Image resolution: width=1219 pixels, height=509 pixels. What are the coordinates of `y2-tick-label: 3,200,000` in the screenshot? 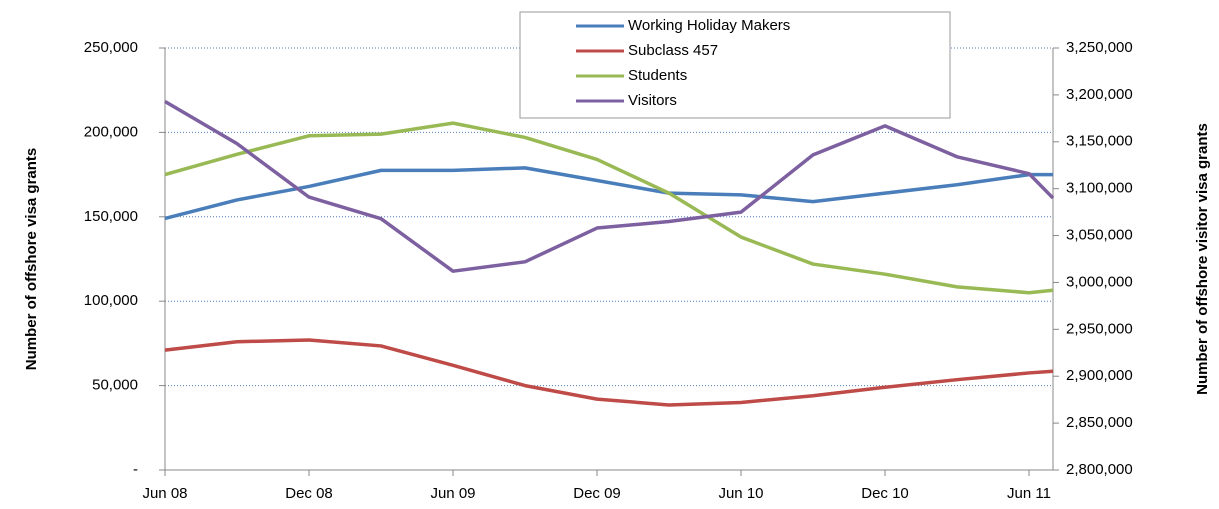 It's located at (1099, 94).